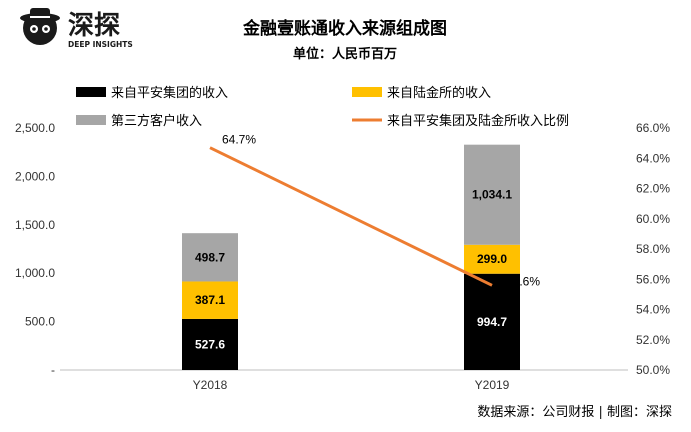  Describe the element at coordinates (653, 158) in the screenshot. I see `y-right-tick-label: 64.0%` at that location.